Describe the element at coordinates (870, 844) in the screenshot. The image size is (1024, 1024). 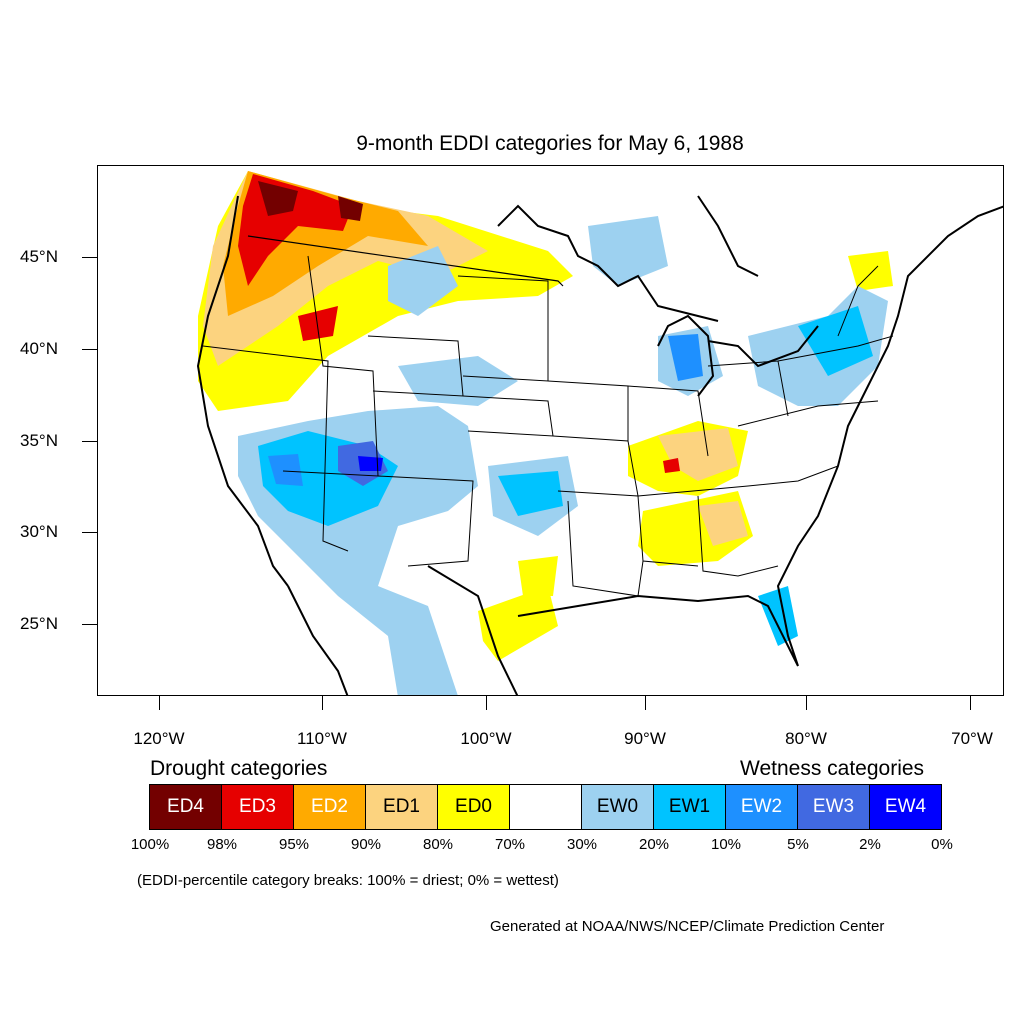
I see `percentile-break-label: 2%` at that location.